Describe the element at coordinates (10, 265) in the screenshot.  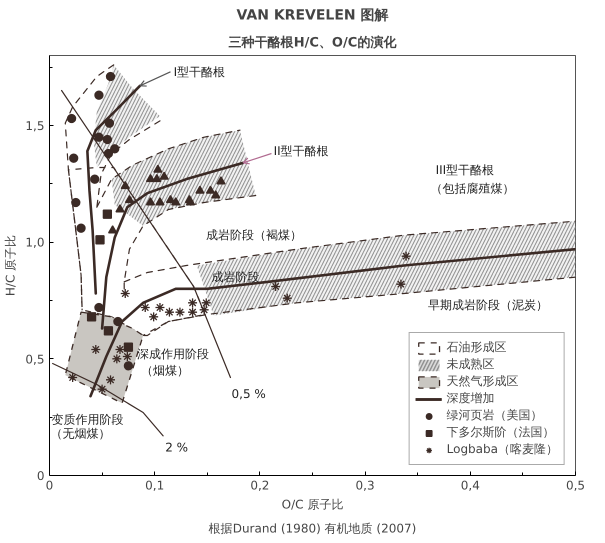
I see `y-axis-title: H/C 原子比` at that location.